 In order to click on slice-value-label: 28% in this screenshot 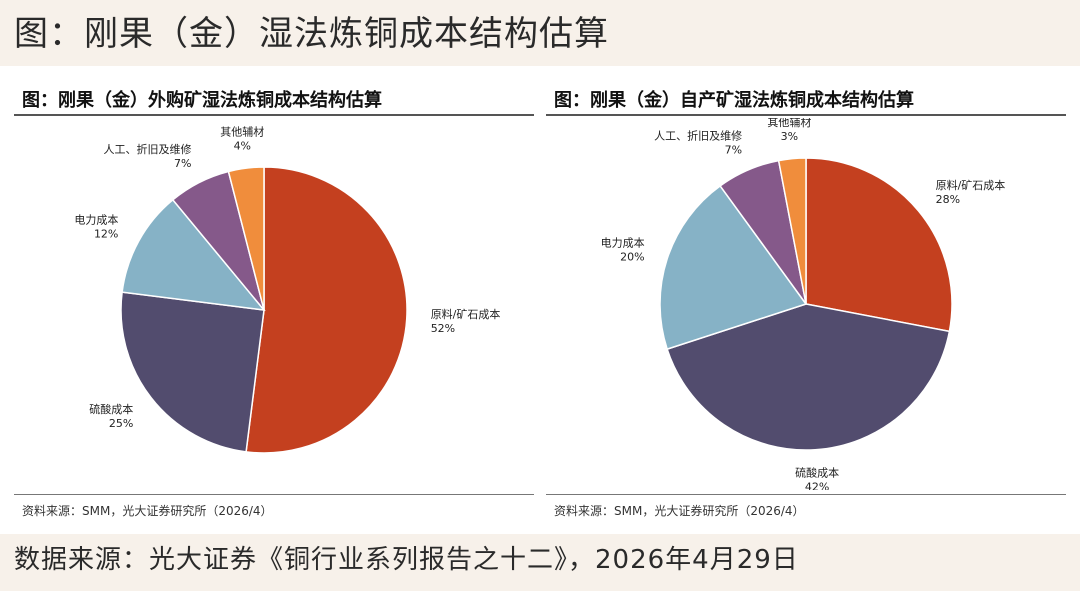, I will do `click(948, 199)`.